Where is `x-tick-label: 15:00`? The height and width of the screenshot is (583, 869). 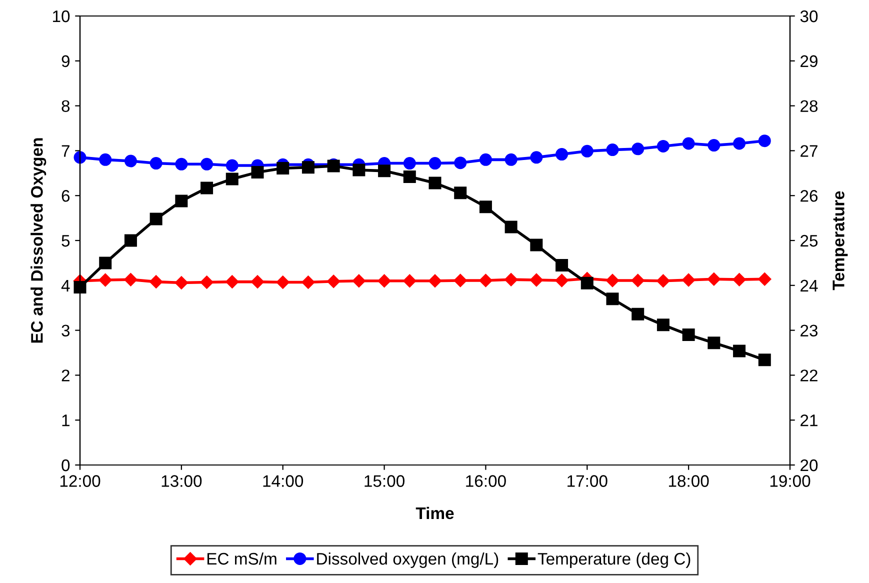
x-tick-label: 15:00 is located at coordinates (384, 481).